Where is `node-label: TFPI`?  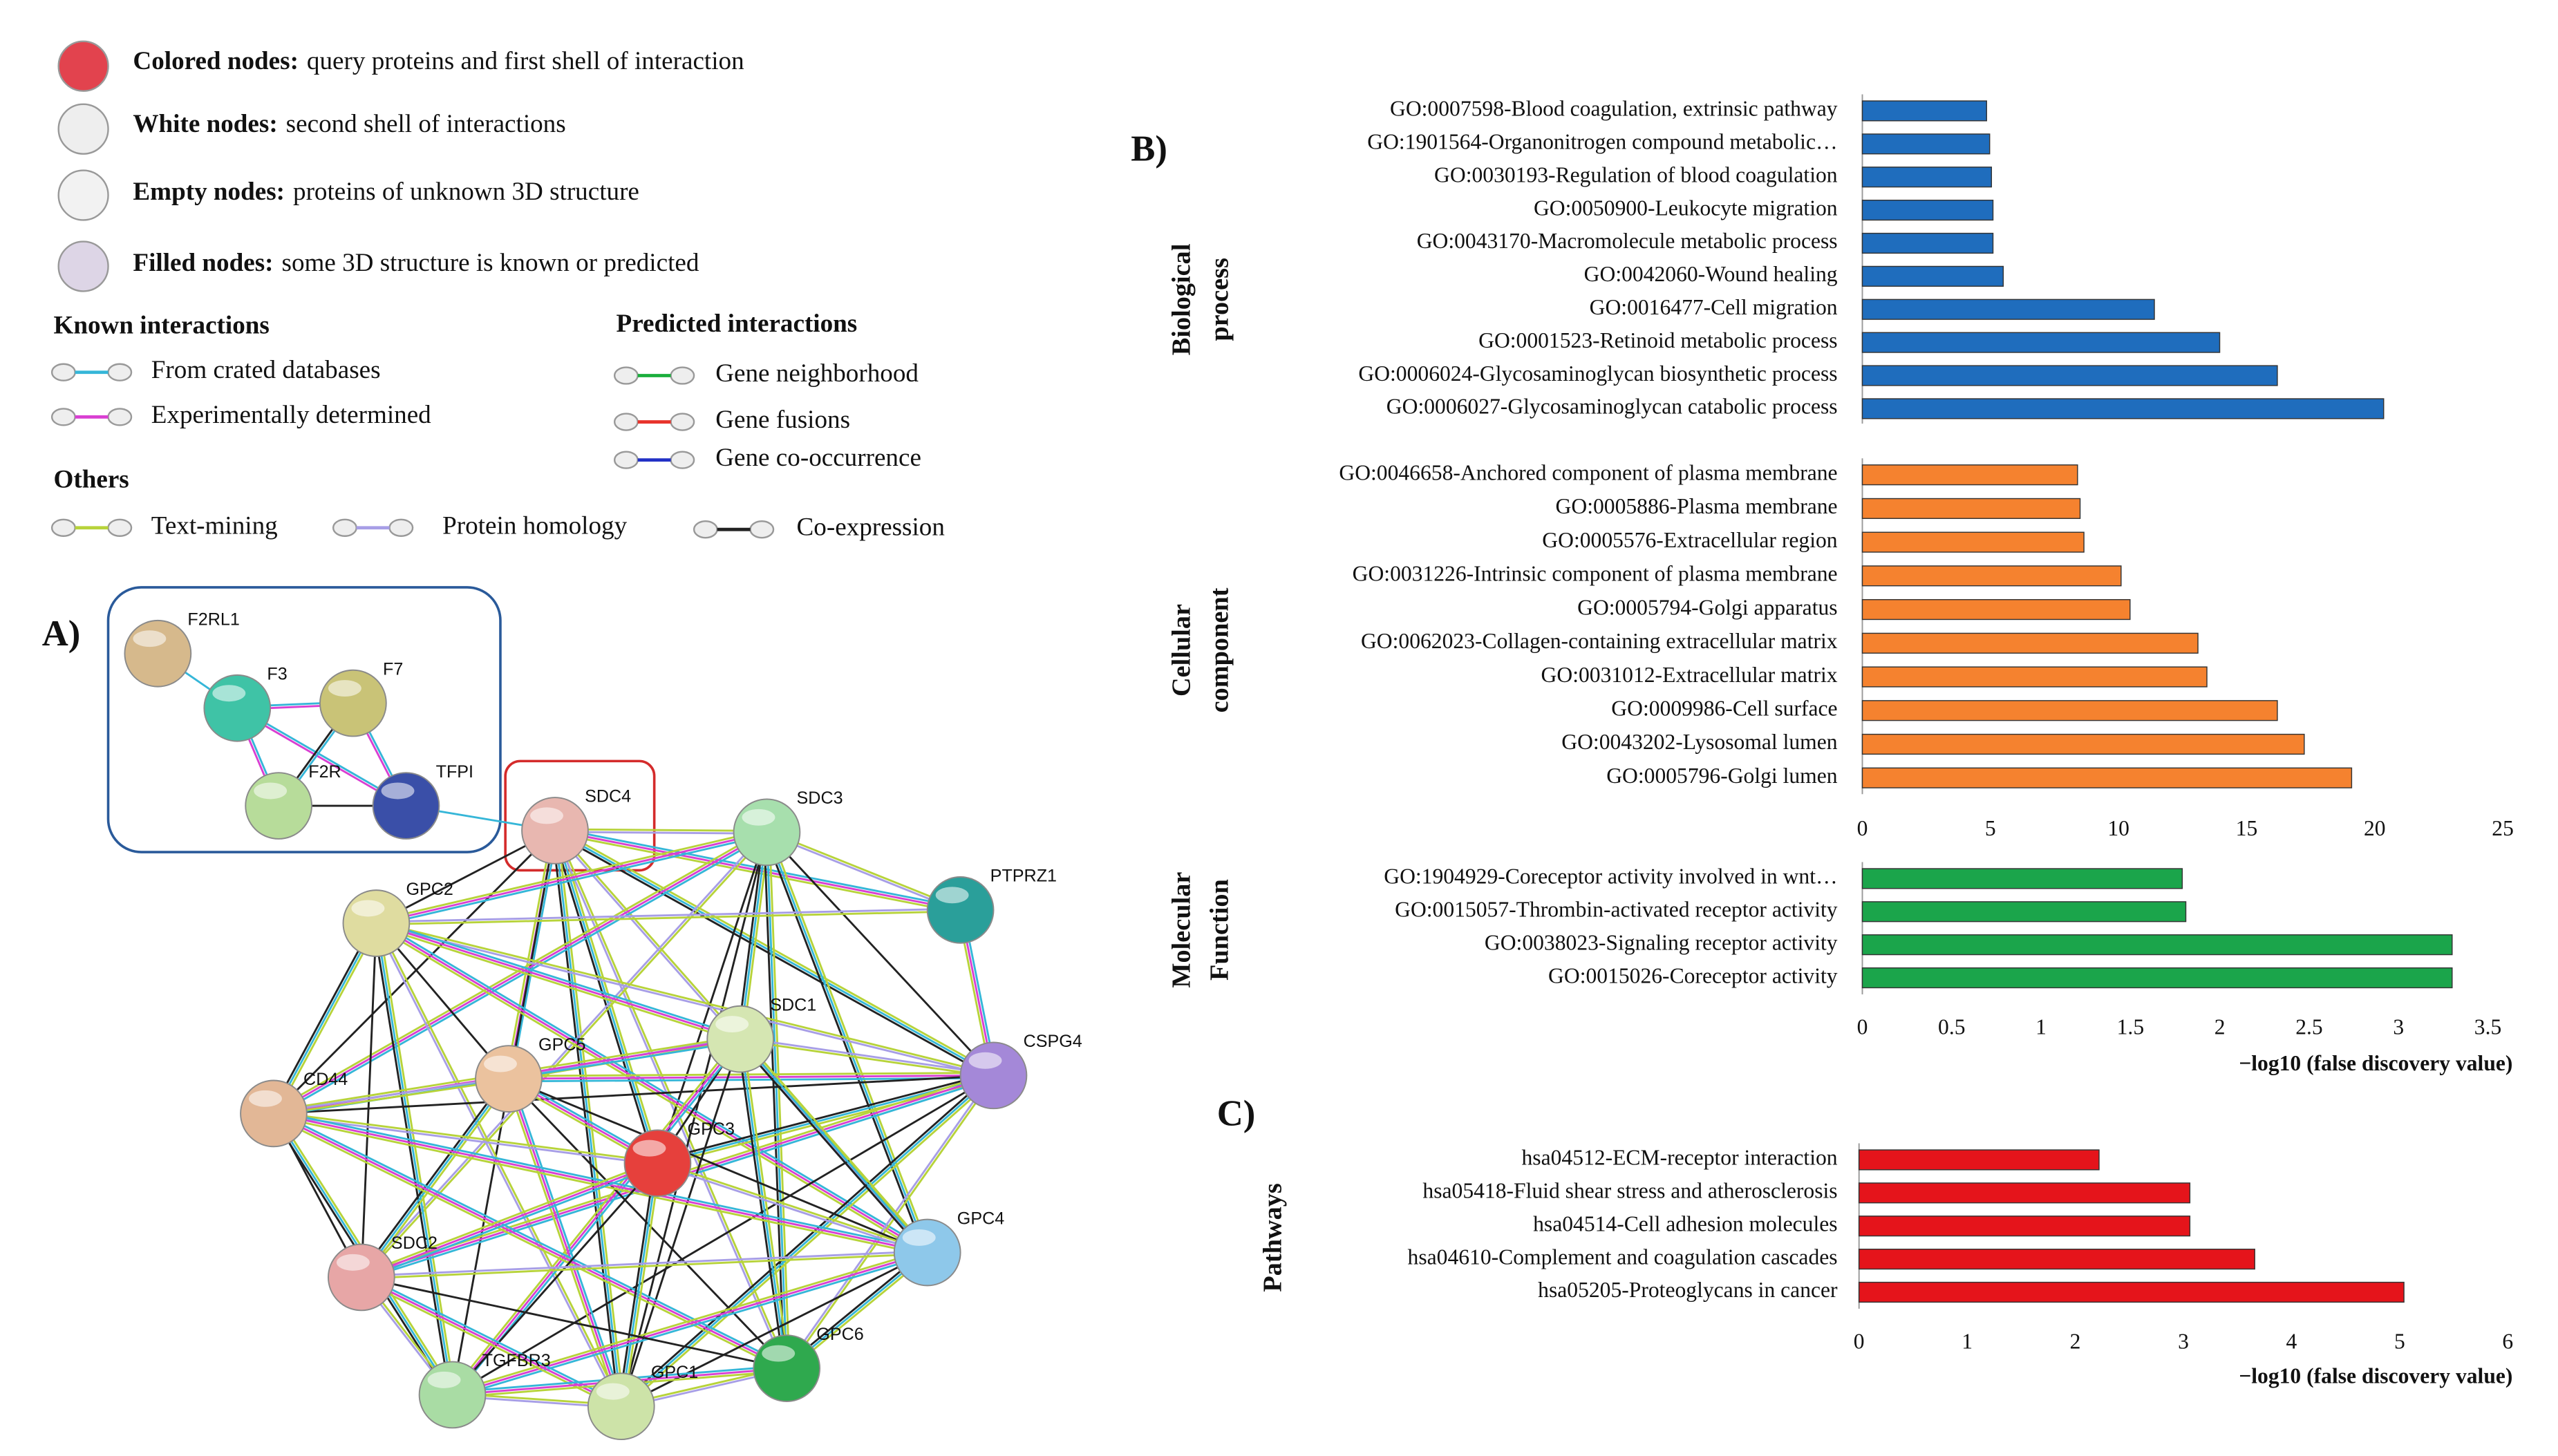 node-label: TFPI is located at coordinates (454, 772).